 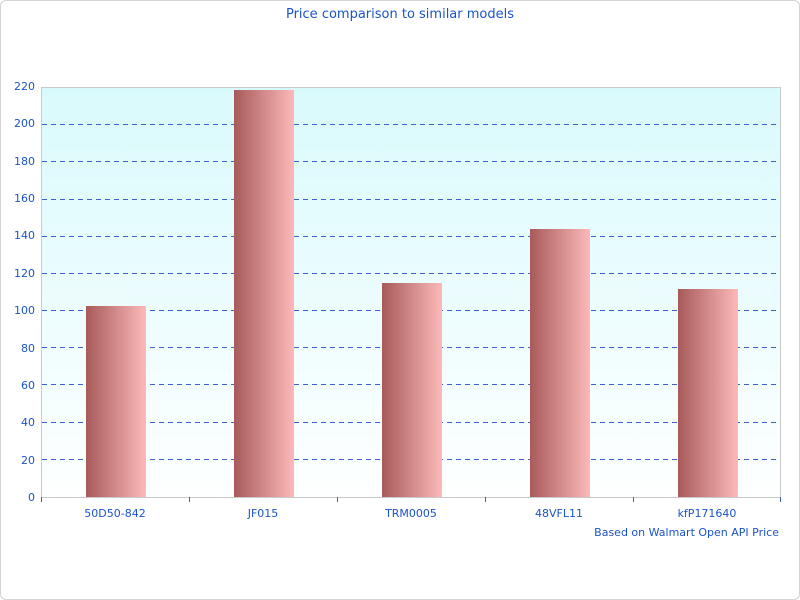 What do you see at coordinates (708, 392) in the screenshot?
I see `bar-kfP171640` at bounding box center [708, 392].